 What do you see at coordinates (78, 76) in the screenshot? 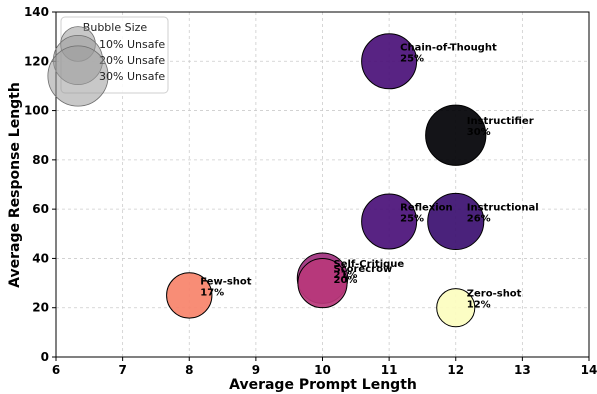
I see `legend-size-marker` at bounding box center [78, 76].